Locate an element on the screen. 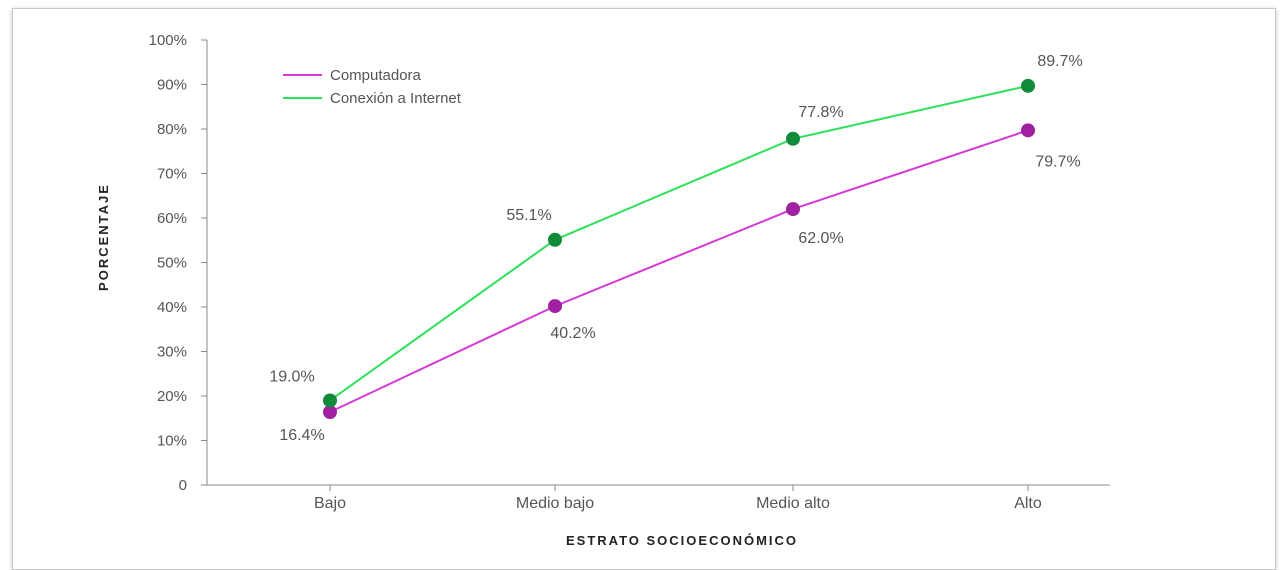 Image resolution: width=1286 pixels, height=570 pixels. y-tick-label: 10% is located at coordinates (172, 441).